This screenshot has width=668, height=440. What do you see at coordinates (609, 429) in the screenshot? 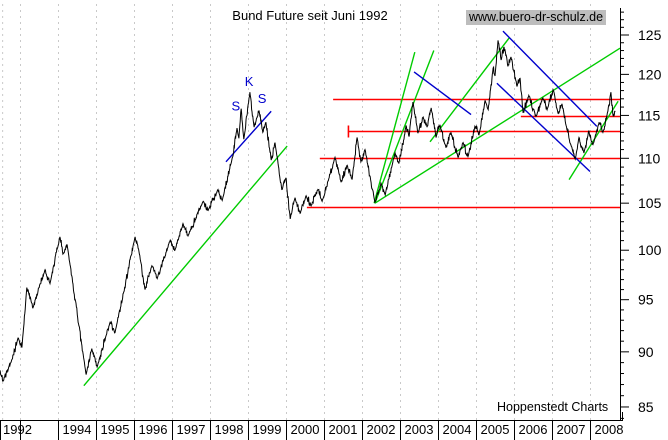
I see `year-label: 2008` at bounding box center [609, 429].